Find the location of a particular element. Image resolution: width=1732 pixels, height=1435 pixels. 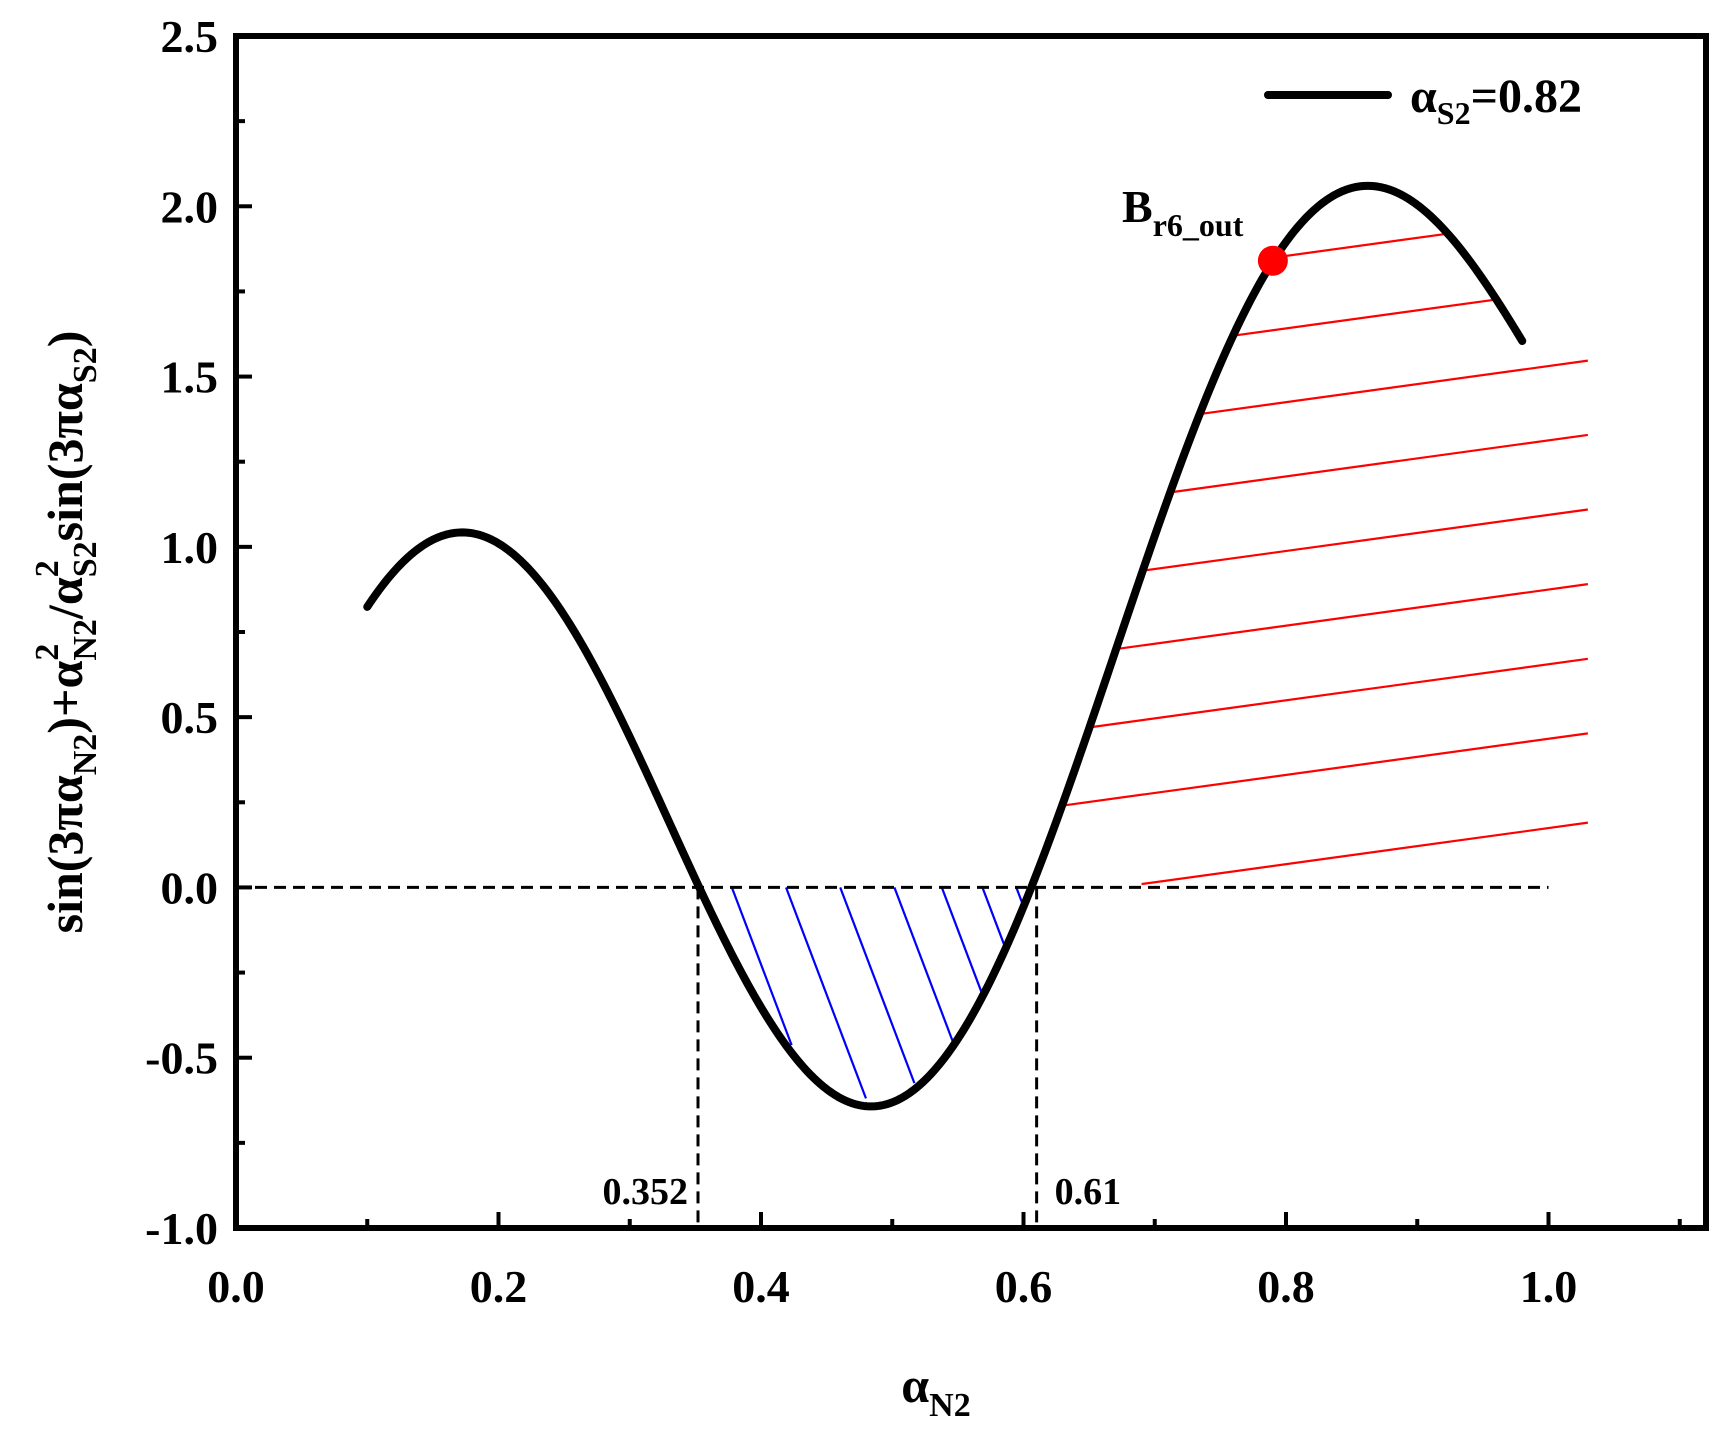

x-tick-label: 0.6 is located at coordinates (1024, 1286).